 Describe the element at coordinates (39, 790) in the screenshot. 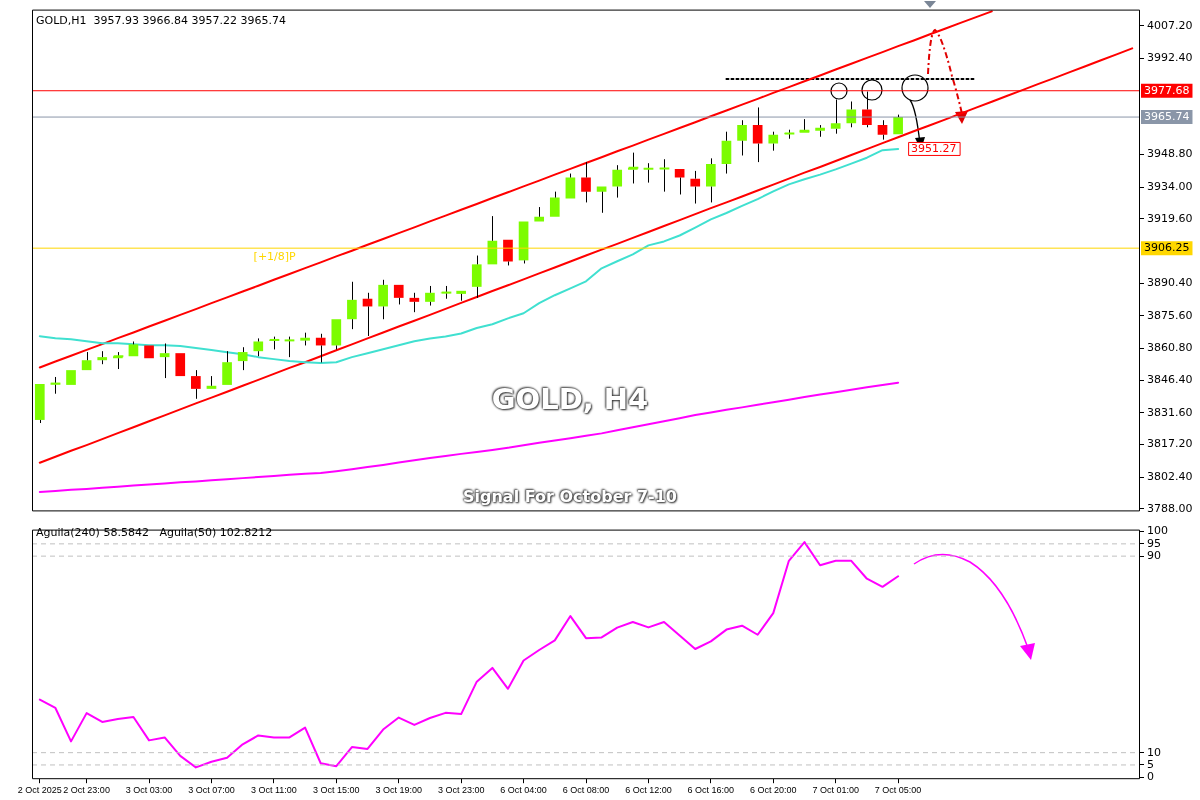

I see `x-tick-label: 2 Oct 2025` at that location.